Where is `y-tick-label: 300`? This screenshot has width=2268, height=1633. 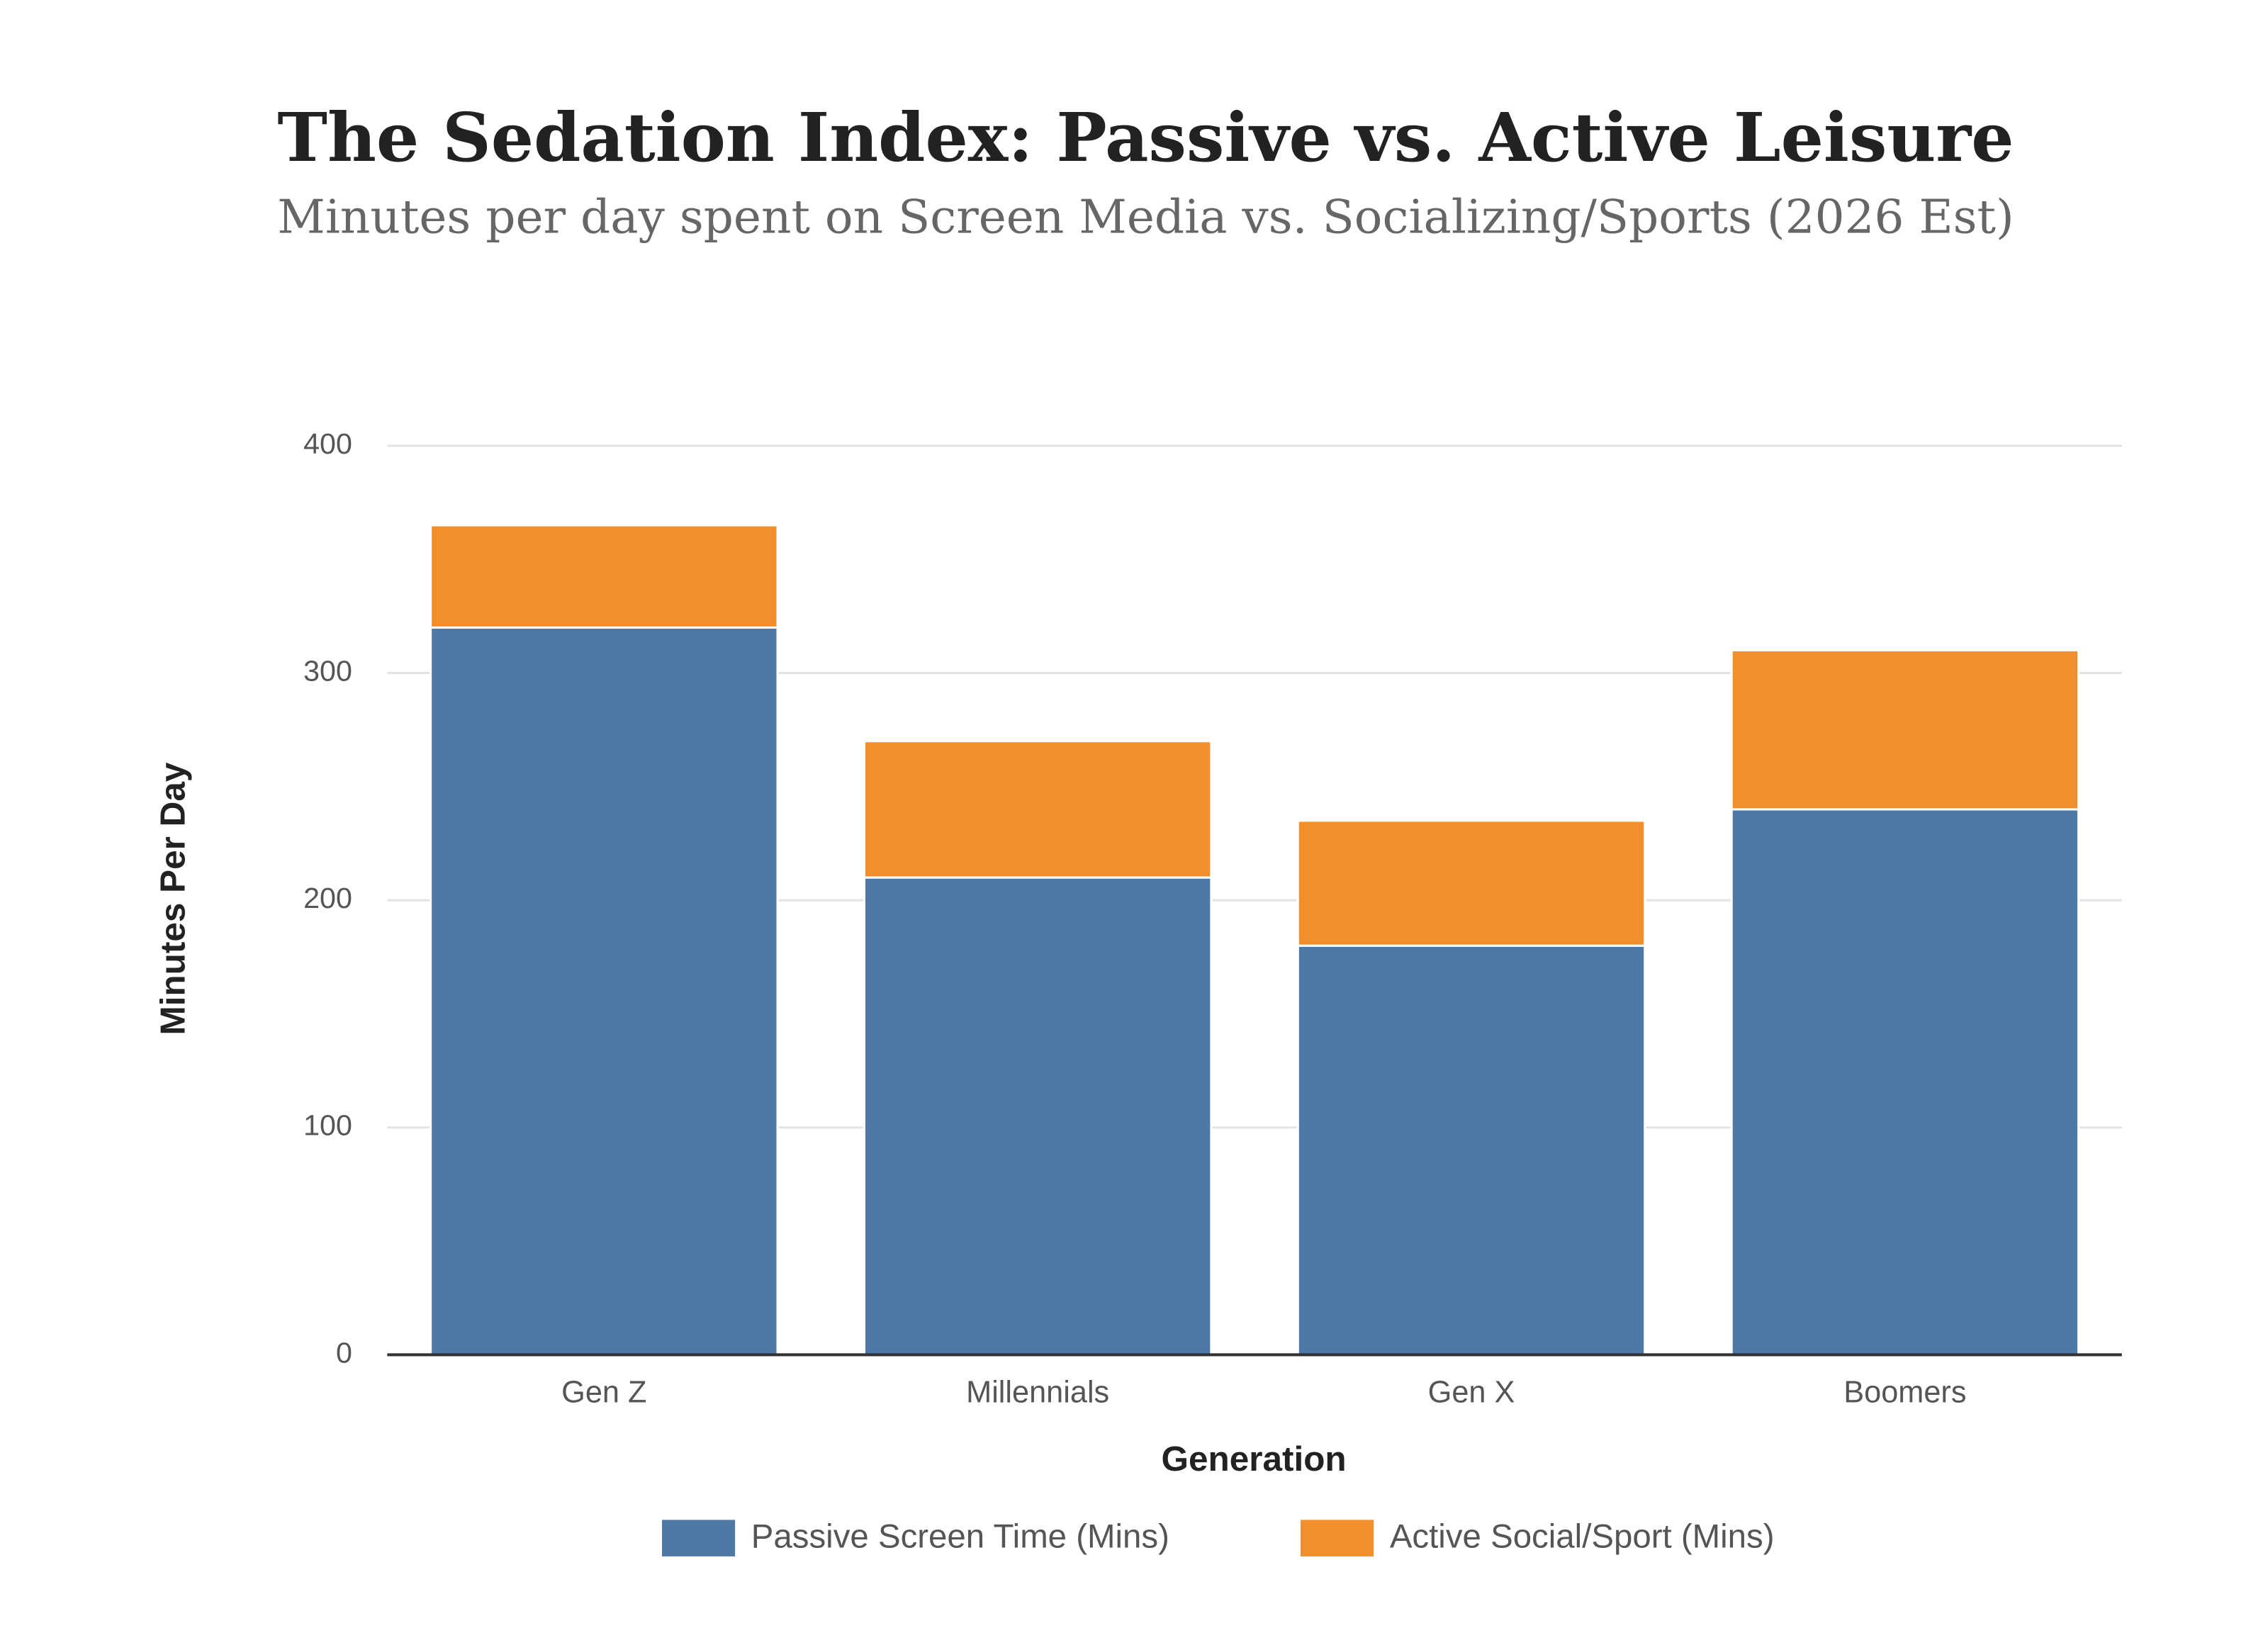
y-tick-label: 300 is located at coordinates (327, 670).